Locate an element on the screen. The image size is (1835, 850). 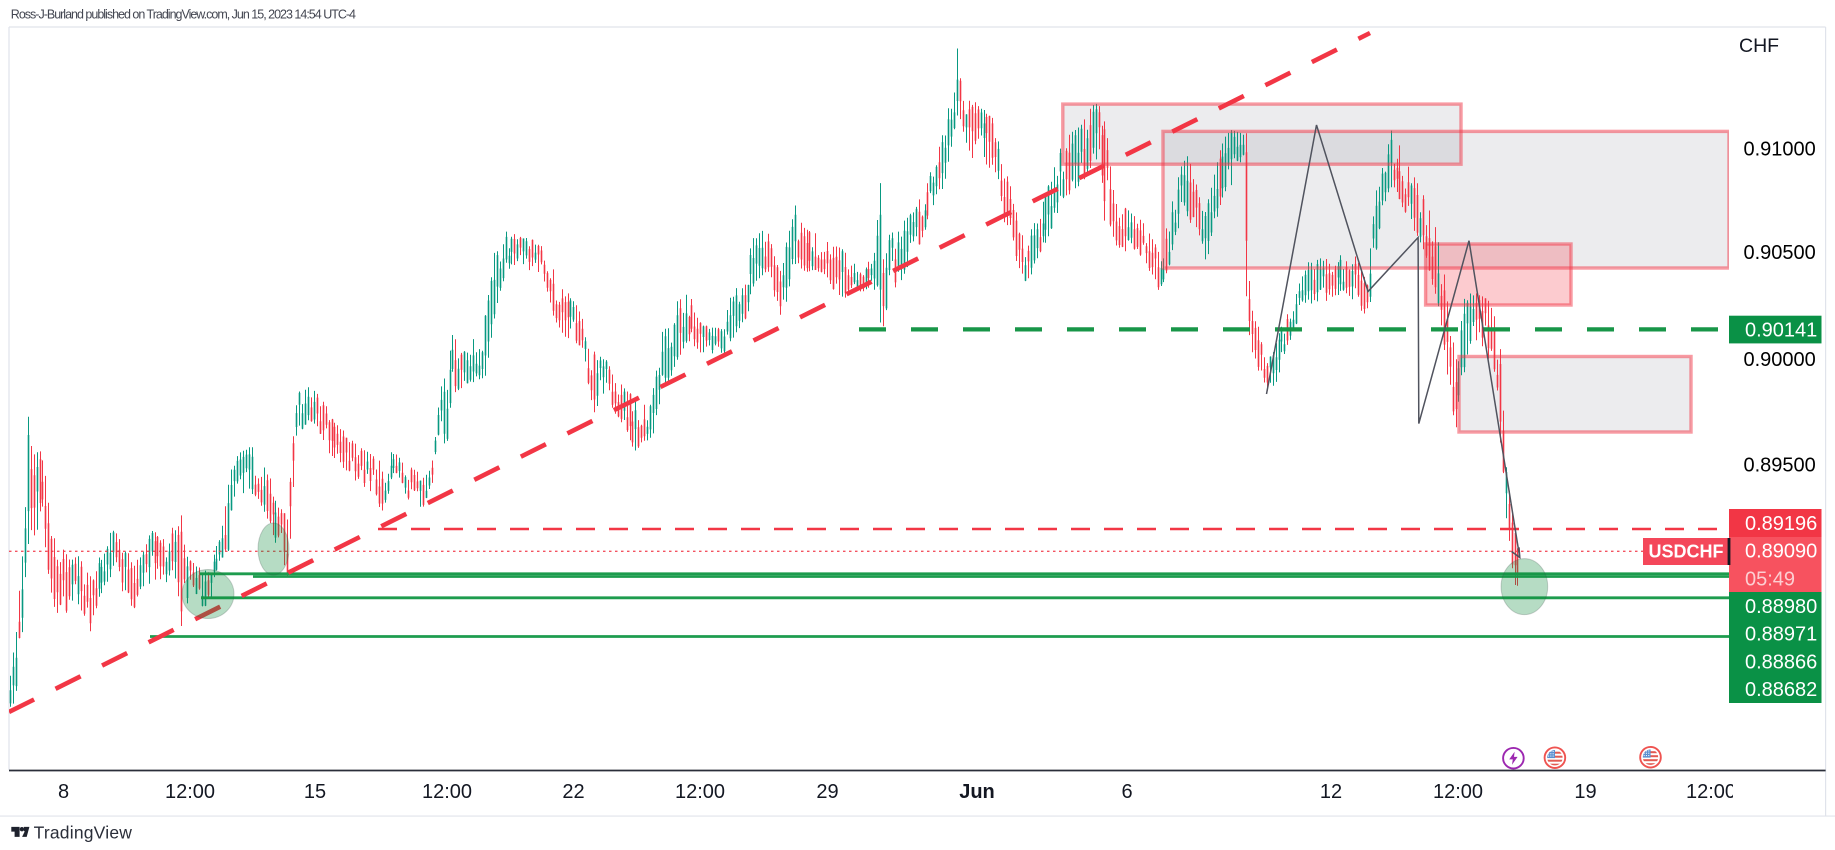
svg-text: CHF is located at coordinates (1759, 46).